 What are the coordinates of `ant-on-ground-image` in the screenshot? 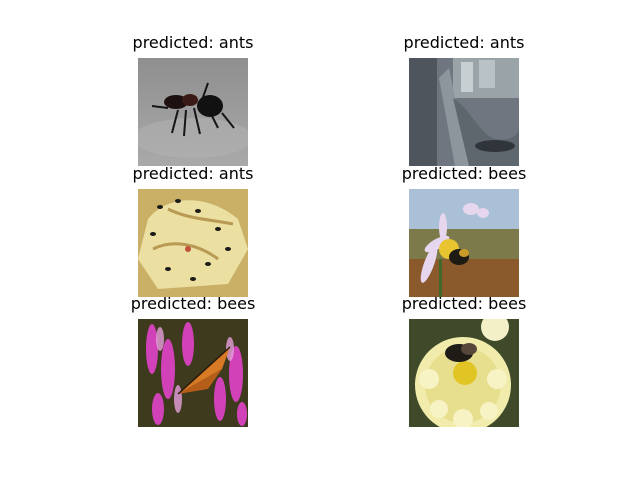 It's located at (193, 112).